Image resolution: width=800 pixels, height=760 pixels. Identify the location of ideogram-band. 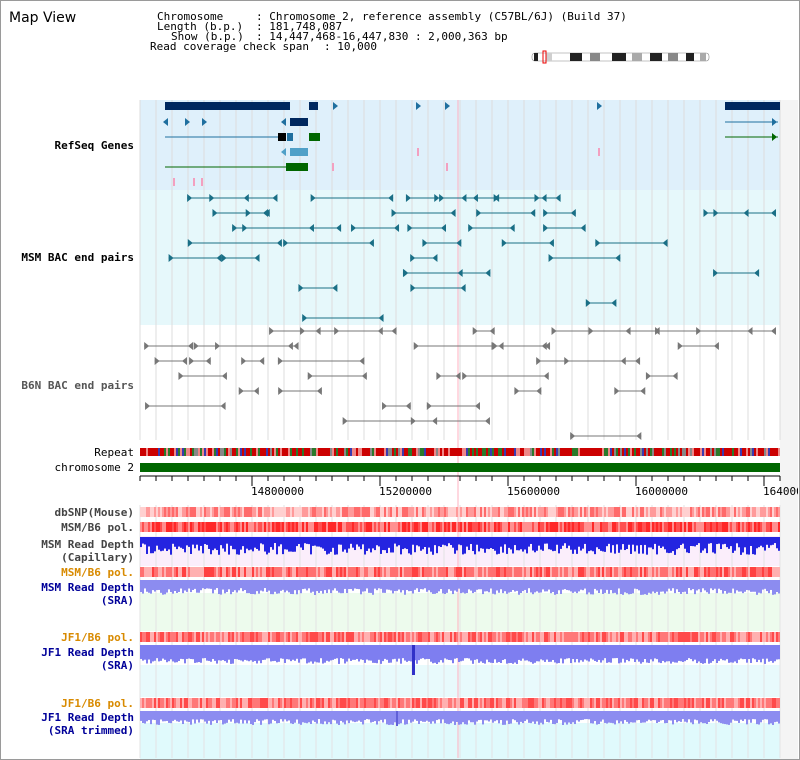
(576, 57).